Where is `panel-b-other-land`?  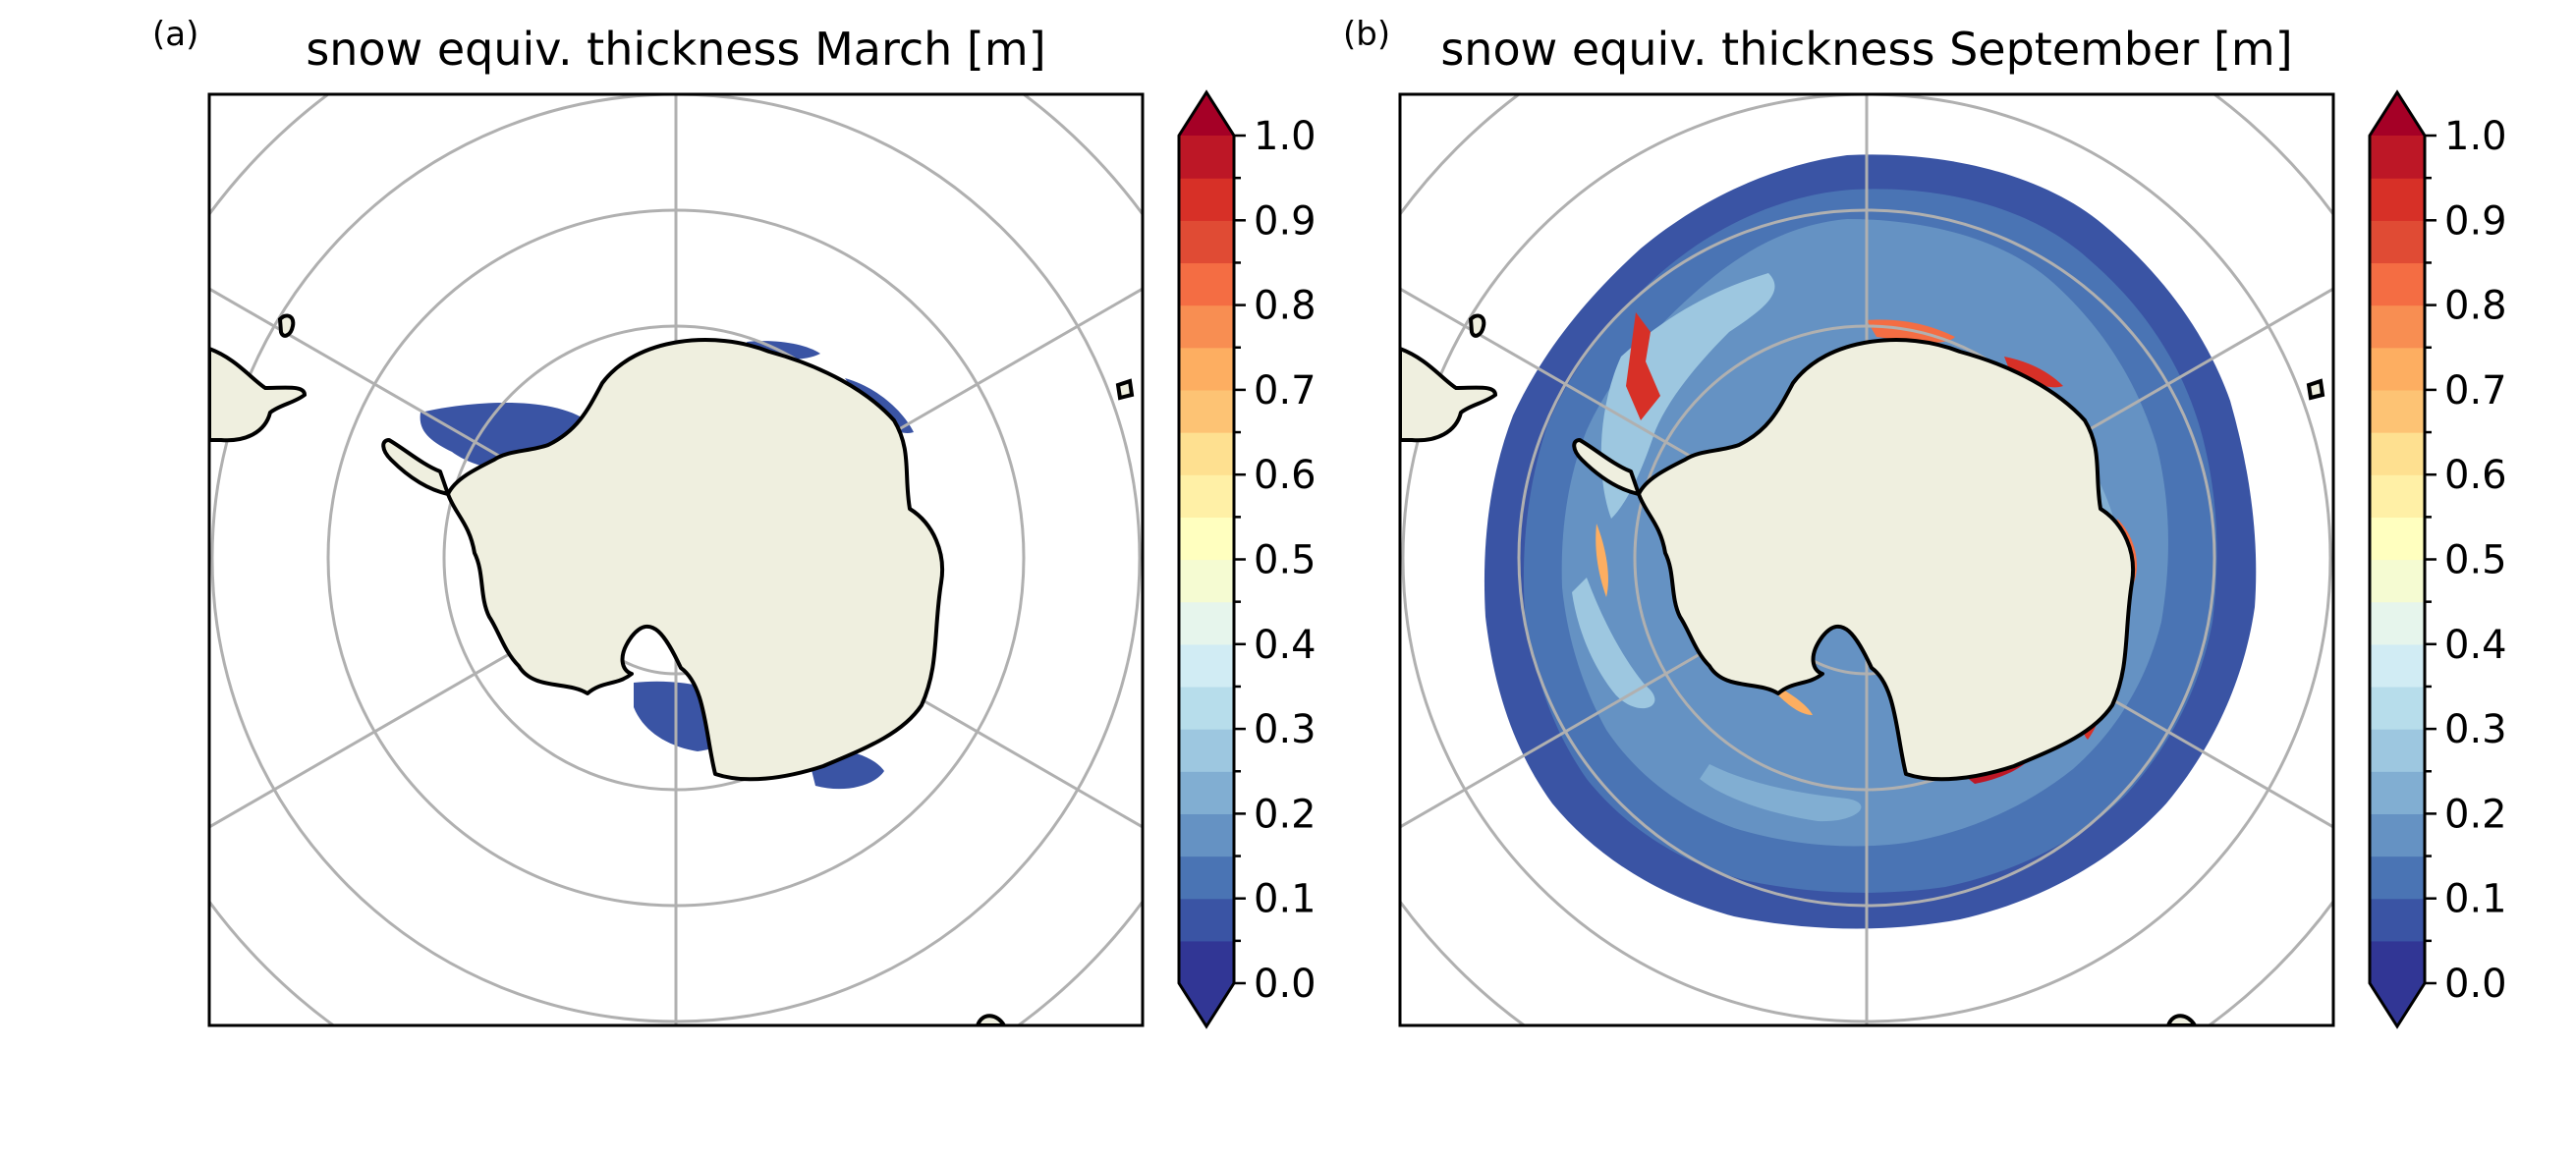 panel-b-other-land is located at coordinates (2245, 701).